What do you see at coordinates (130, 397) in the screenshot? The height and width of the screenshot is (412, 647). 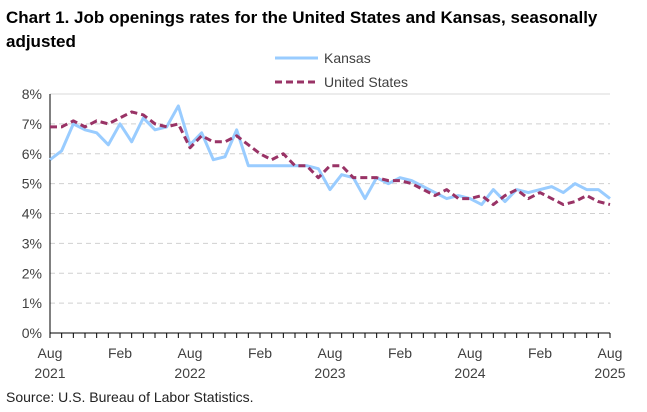 I see `source-note: Source: U.S. Bureau of Labor Statistics.` at bounding box center [130, 397].